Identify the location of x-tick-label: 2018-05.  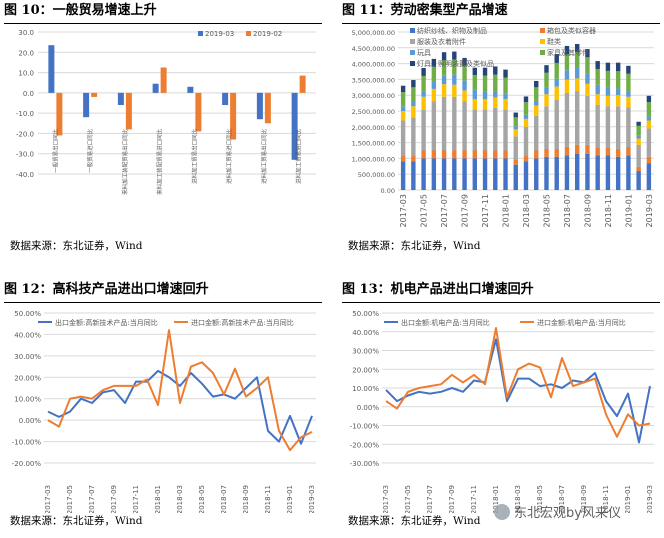
(202, 499).